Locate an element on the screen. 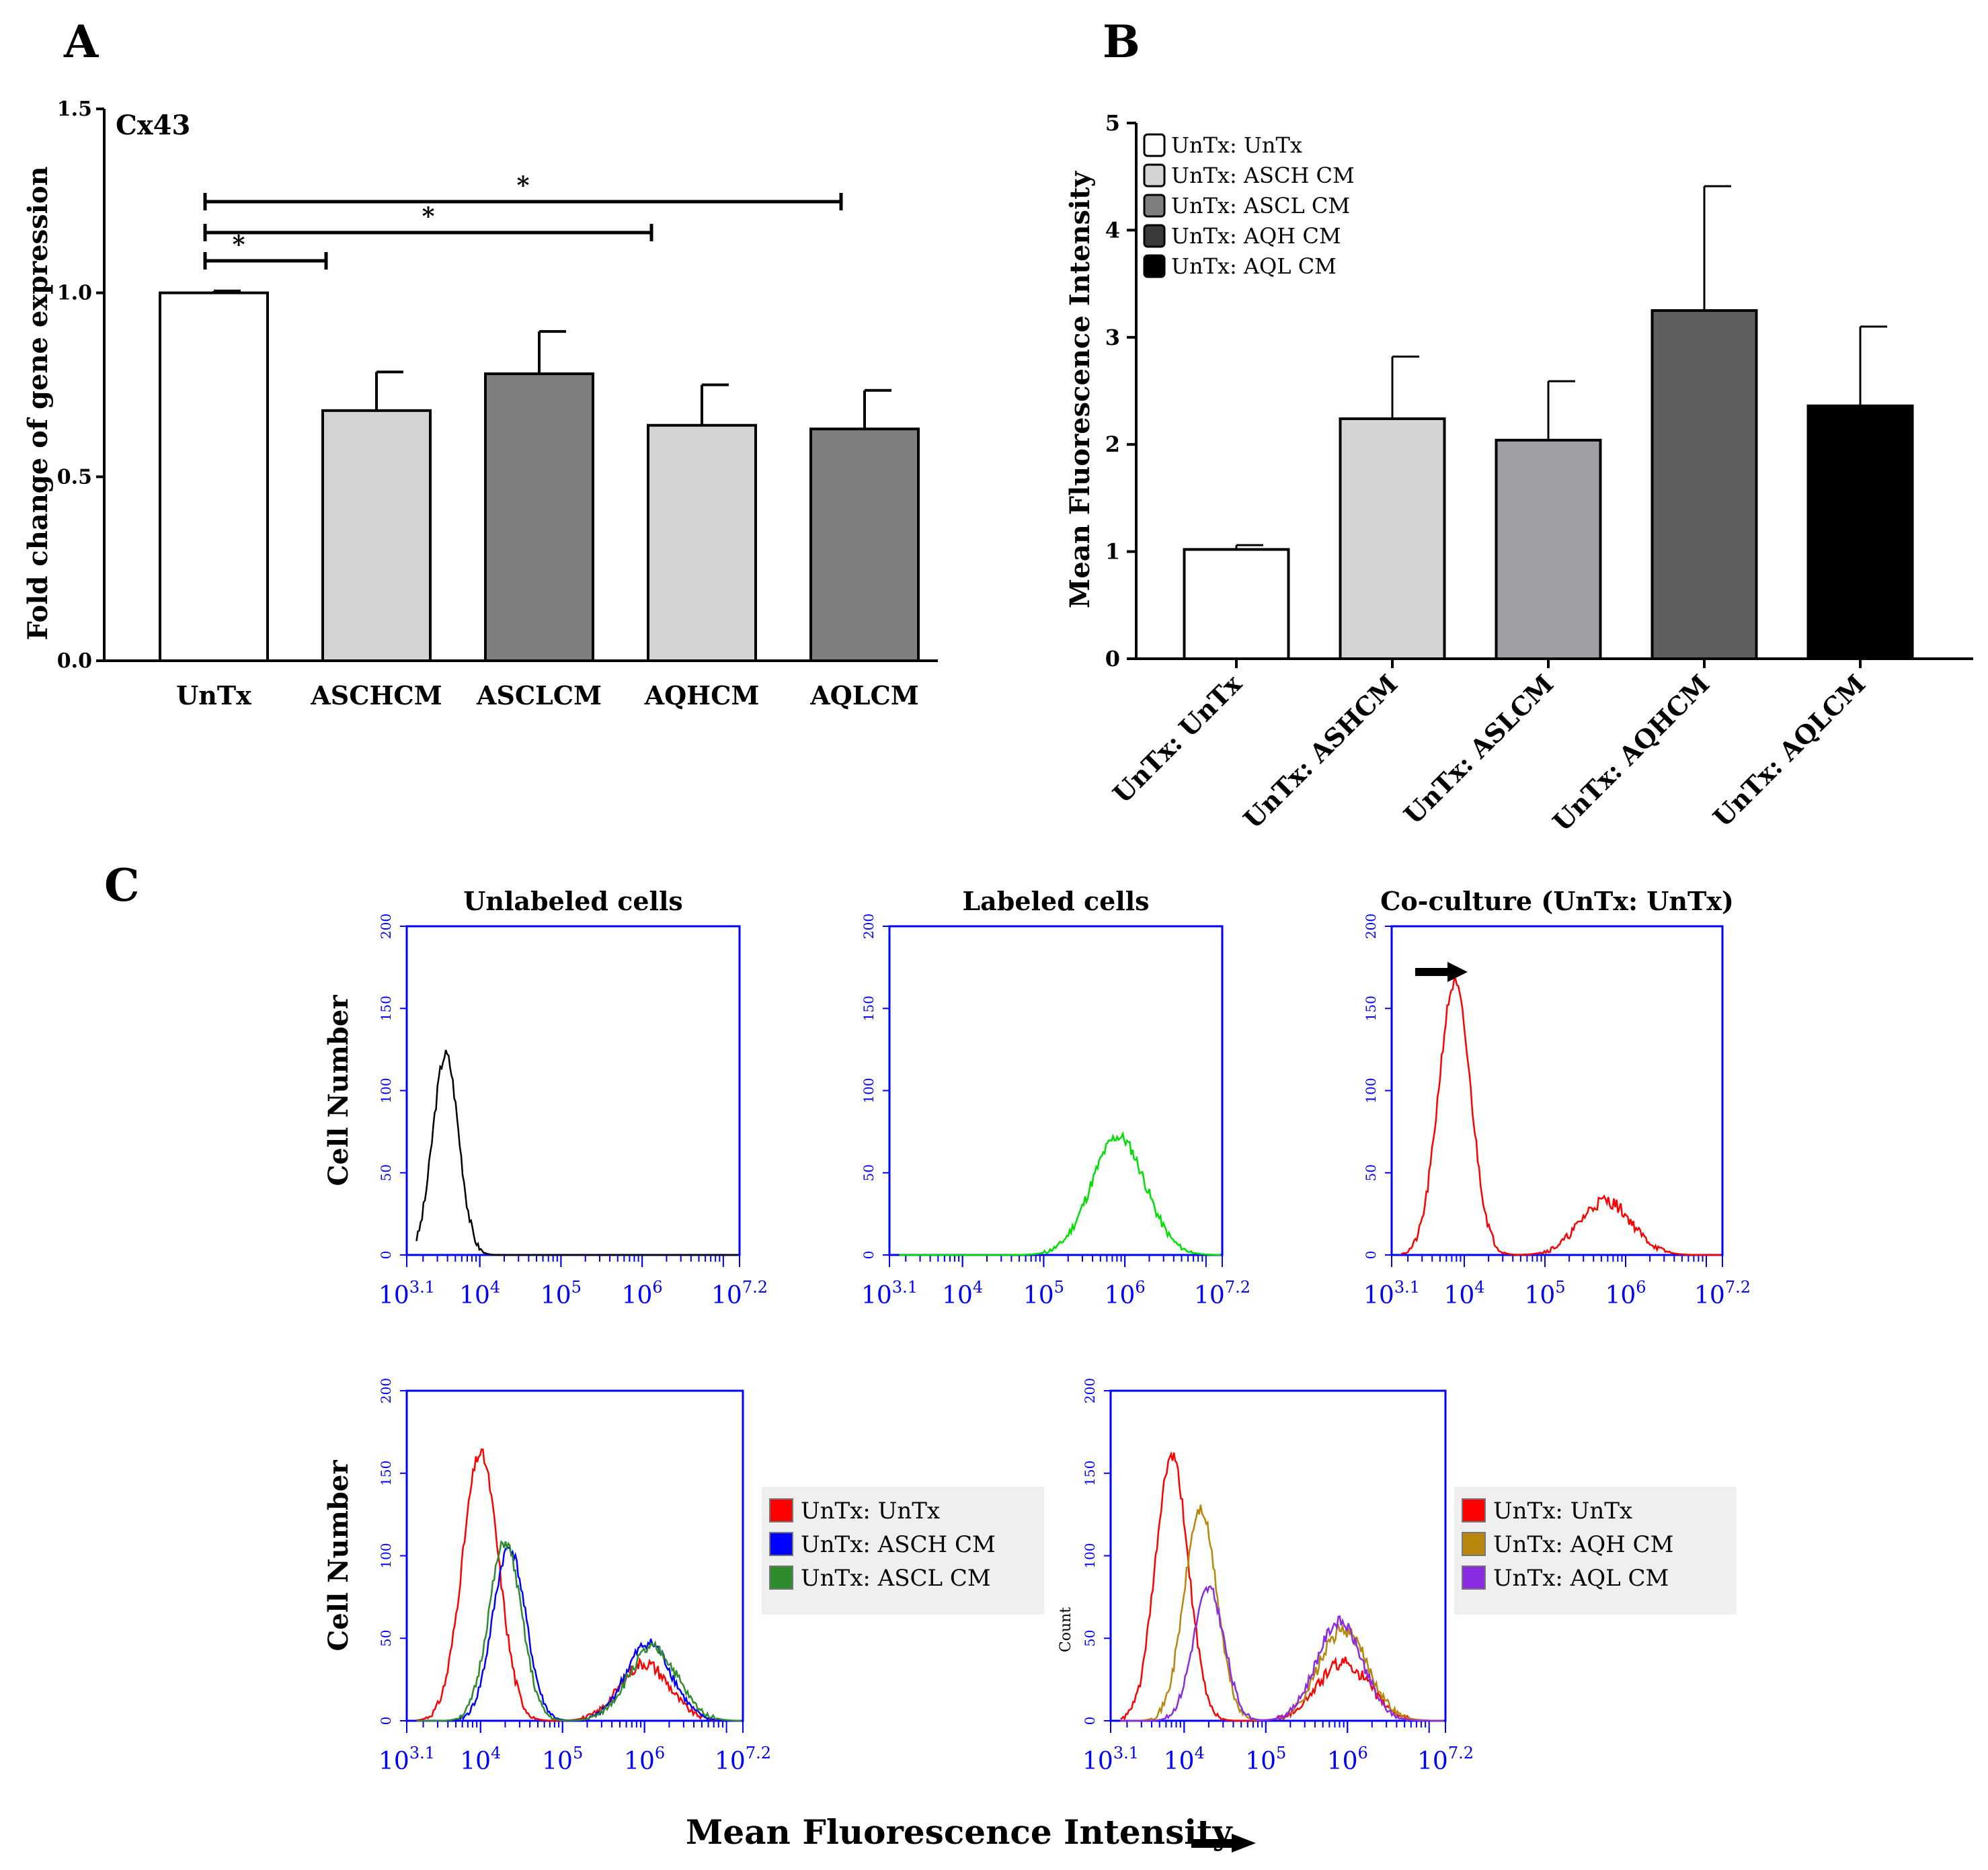  right-arrow-icon is located at coordinates (1224, 1843).